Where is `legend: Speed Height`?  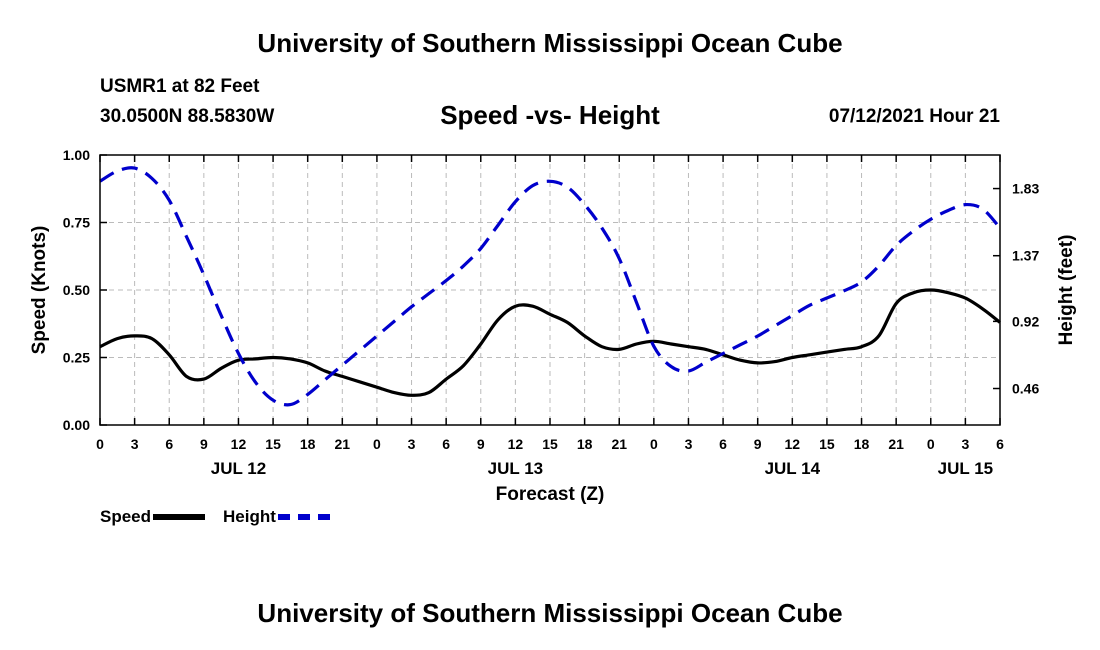 legend: Speed Height is located at coordinates (224, 517).